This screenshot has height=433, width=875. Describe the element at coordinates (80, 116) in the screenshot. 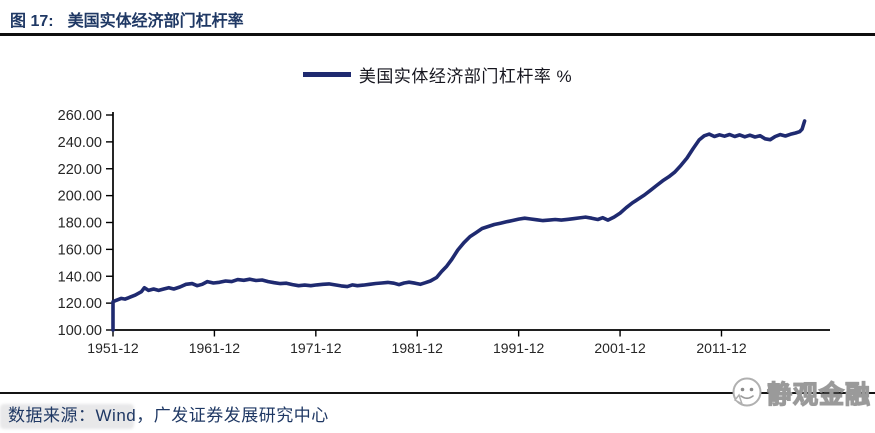

I see `y-tick-label: 260.00` at that location.